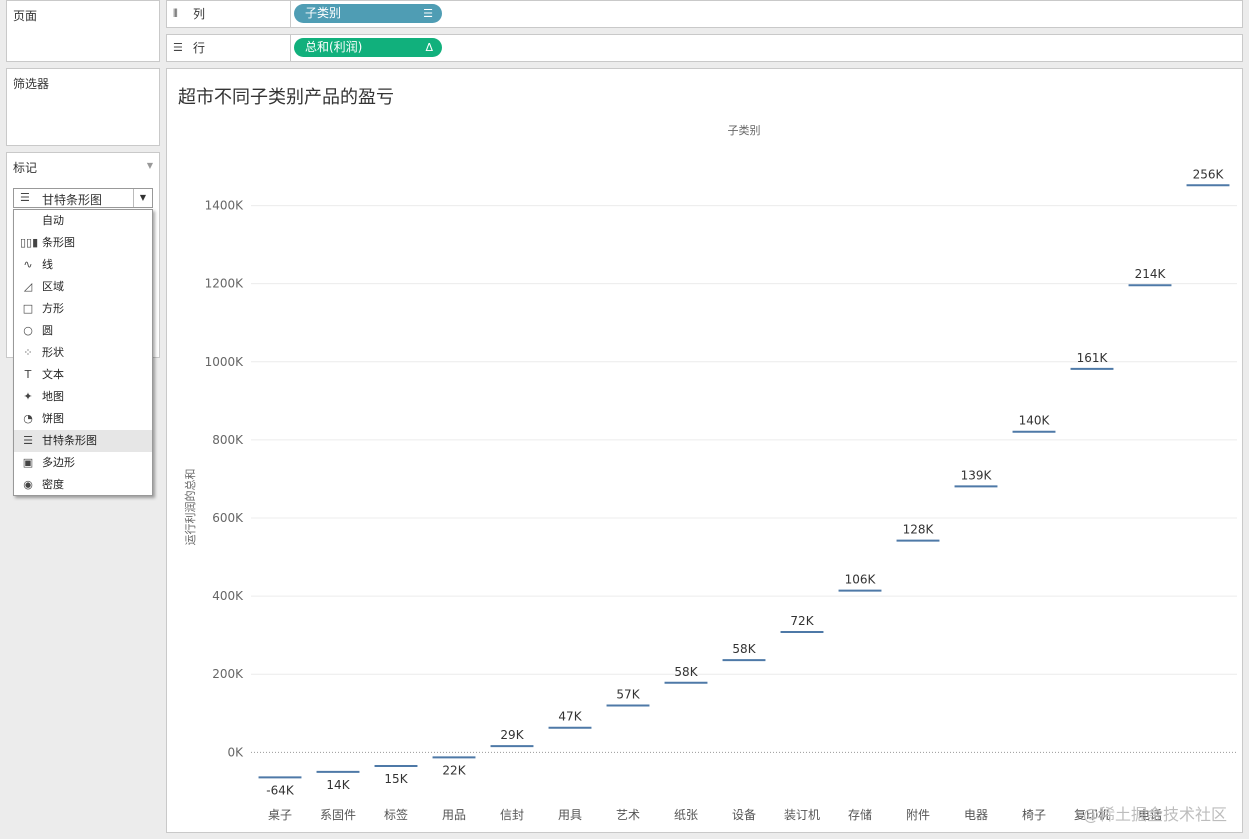 This screenshot has height=839, width=1249. Describe the element at coordinates (512, 735) in the screenshot. I see `data-label: 29K` at that location.